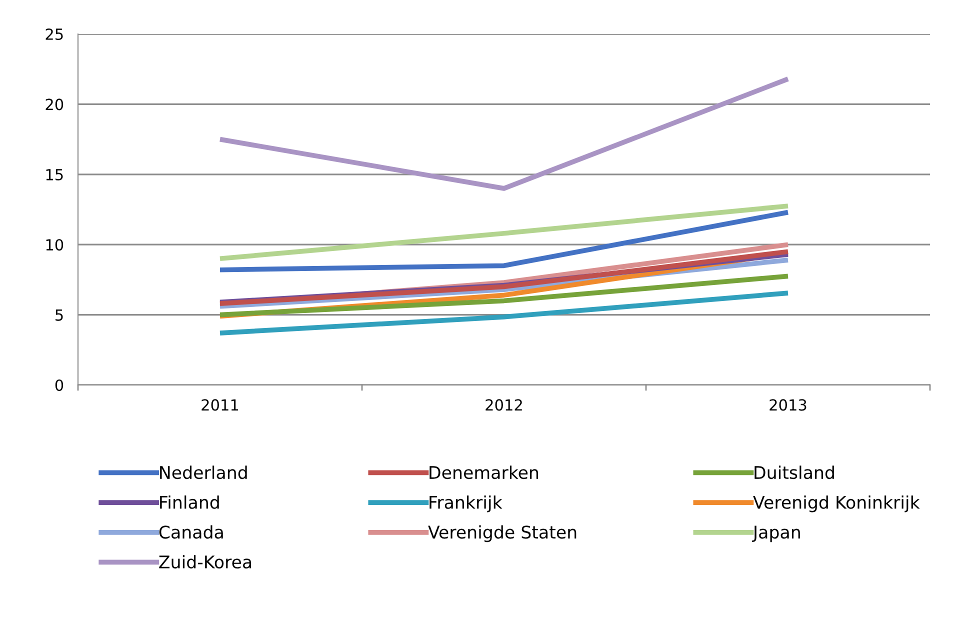 This screenshot has height=630, width=953. I want to click on y-tick-label: 10, so click(55, 245).